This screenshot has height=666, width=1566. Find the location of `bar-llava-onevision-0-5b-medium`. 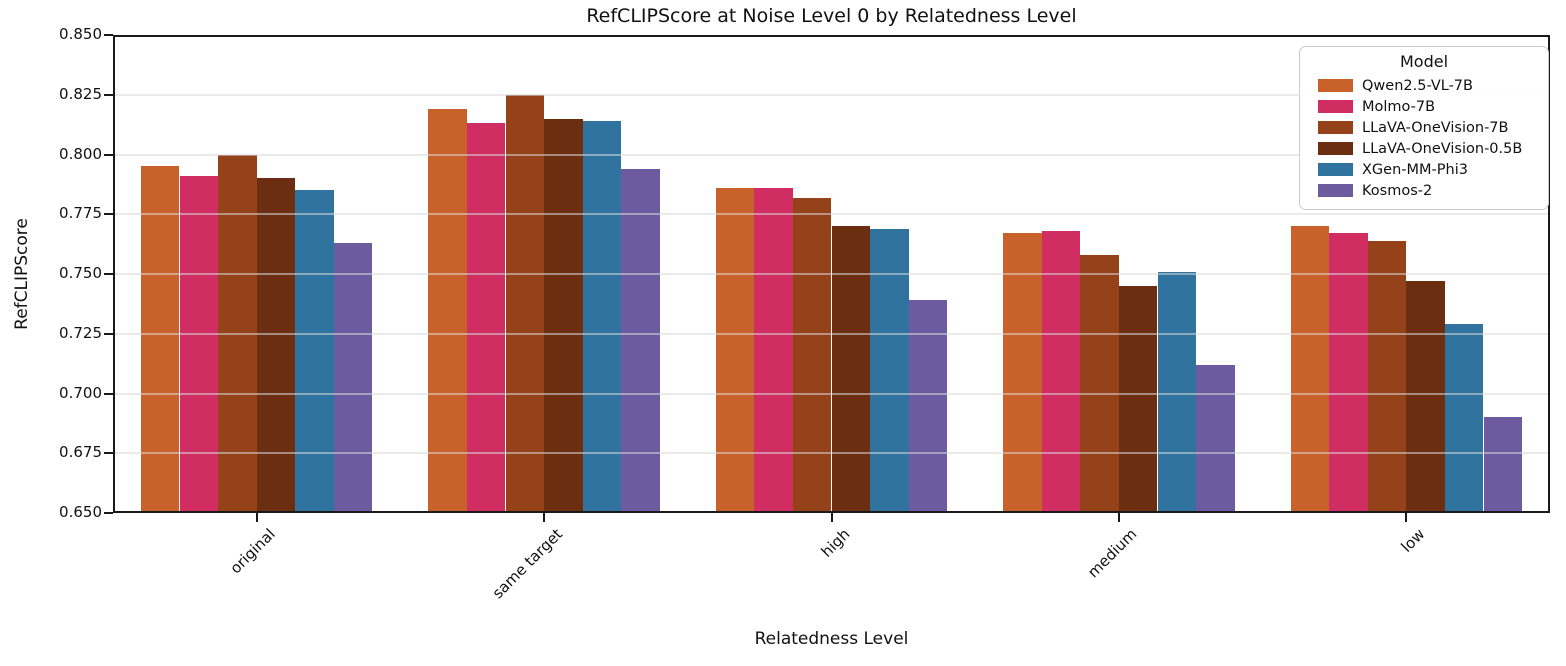

bar-llava-onevision-0-5b-medium is located at coordinates (1138, 398).